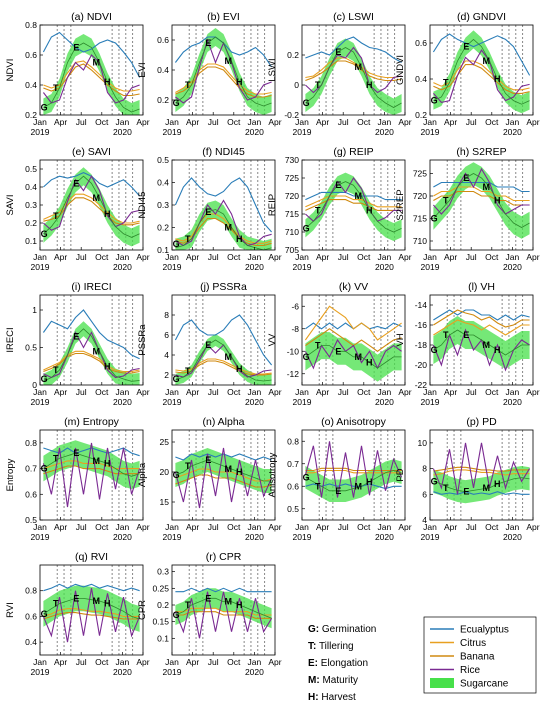 Image resolution: width=550 pixels, height=720 pixels. What do you see at coordinates (142, 340) in the screenshot?
I see `y-axis-label: PSSRa` at bounding box center [142, 340].